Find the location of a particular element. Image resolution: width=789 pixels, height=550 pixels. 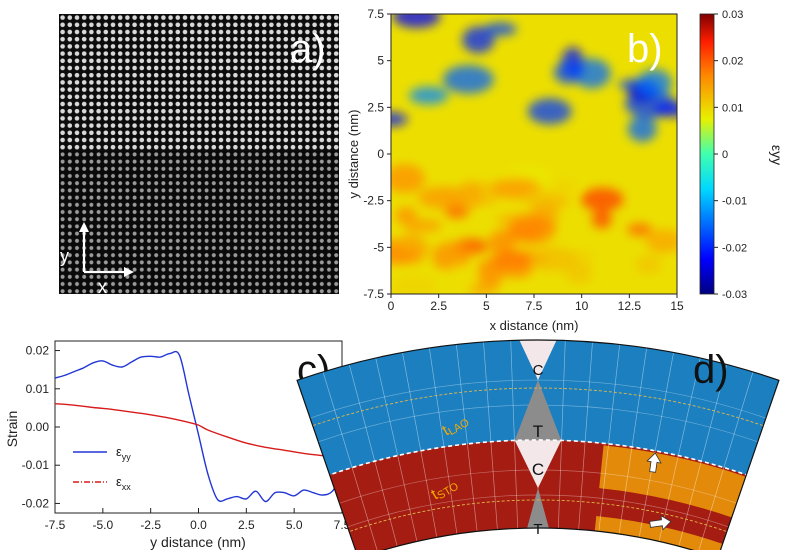

plot-xtick-label: -5.0 is located at coordinates (102, 525).